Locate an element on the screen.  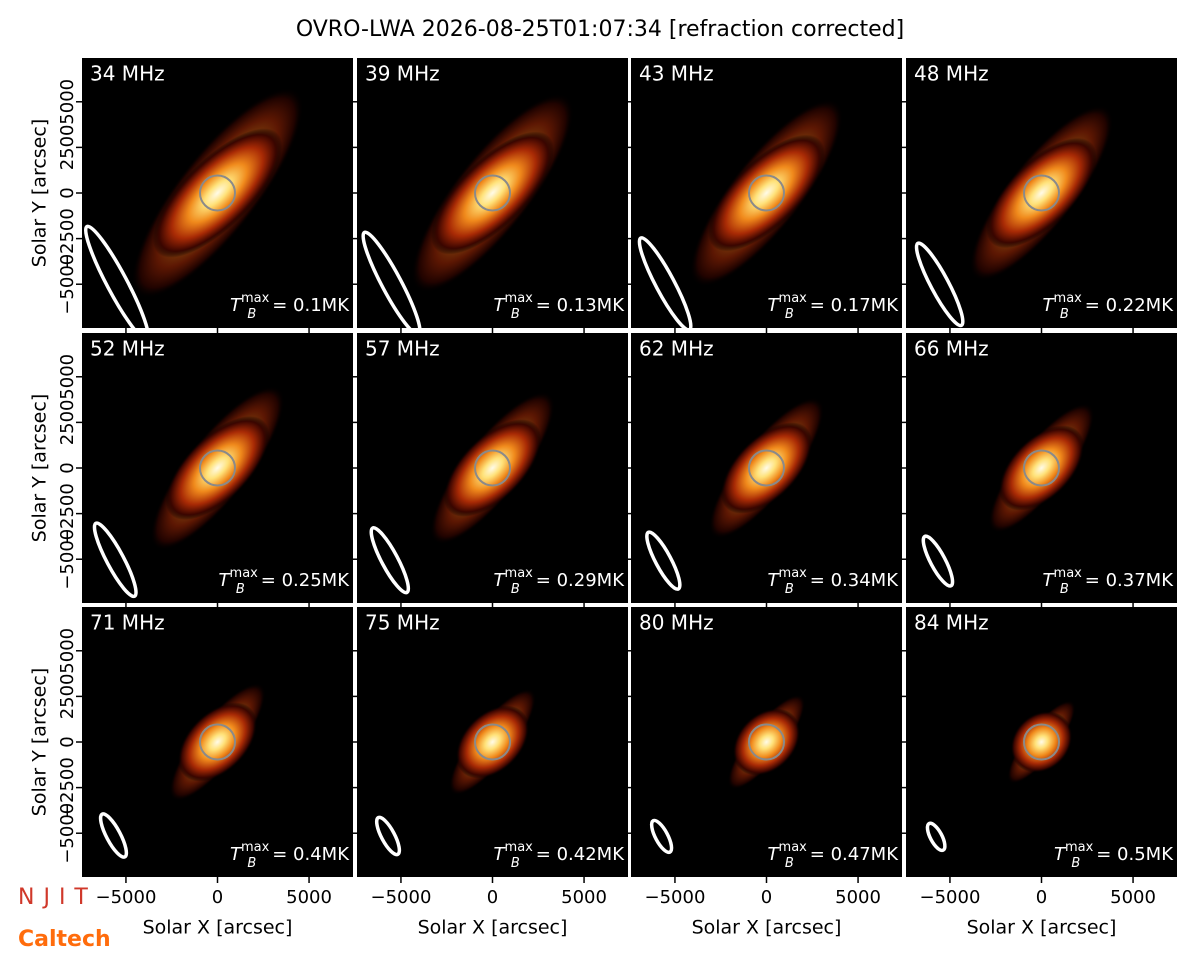
frequency-label: 71 MHz is located at coordinates (127, 623).